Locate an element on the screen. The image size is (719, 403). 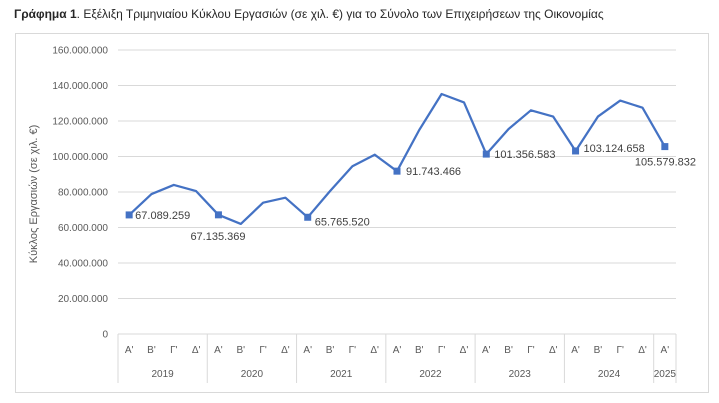
y-tick-label: 120.000.000 is located at coordinates (80, 122).